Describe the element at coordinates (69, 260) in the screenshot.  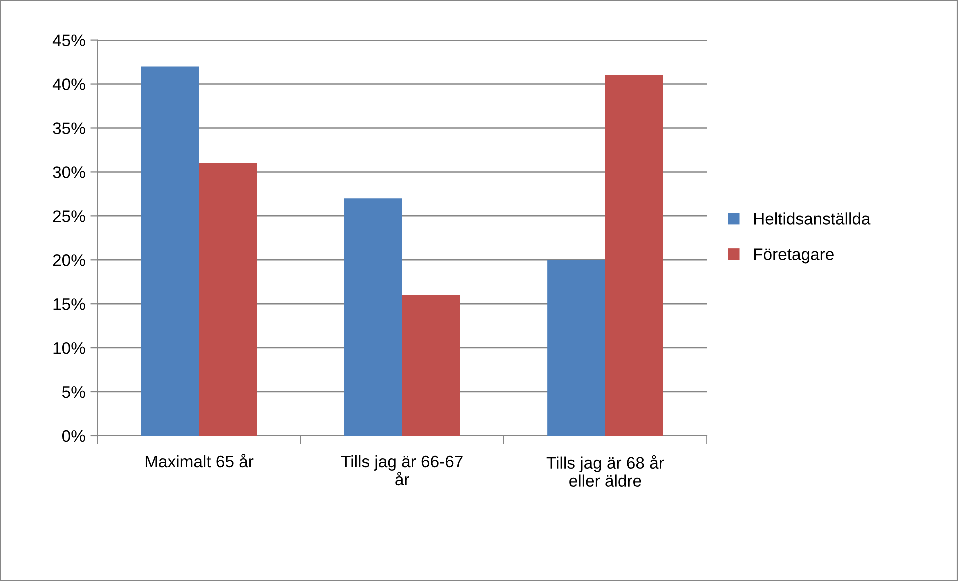
I see `y-tick-label: 20%` at that location.